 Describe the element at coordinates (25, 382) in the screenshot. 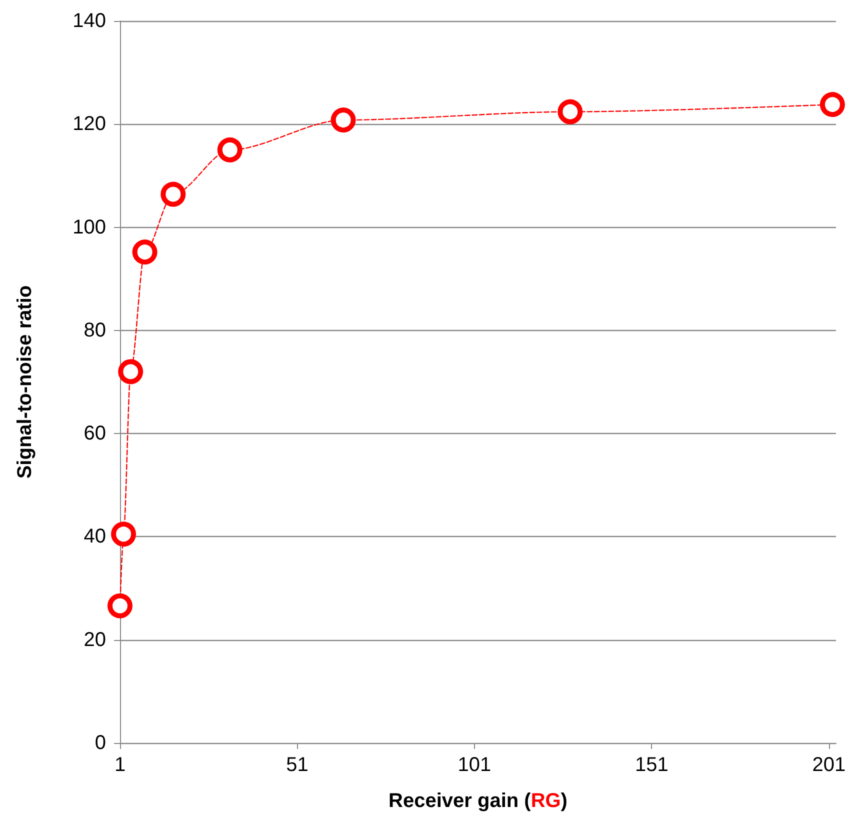

I see `y-axis-title: Signal-to-noise ratio` at that location.